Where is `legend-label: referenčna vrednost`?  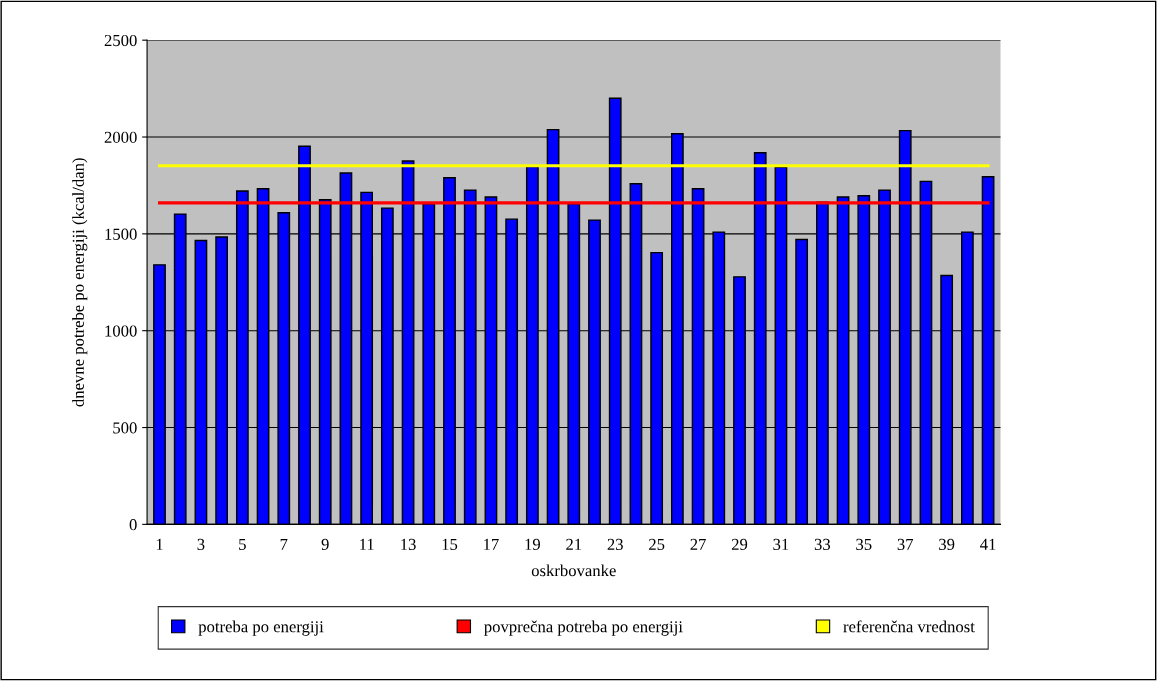 legend-label: referenčna vrednost is located at coordinates (909, 626).